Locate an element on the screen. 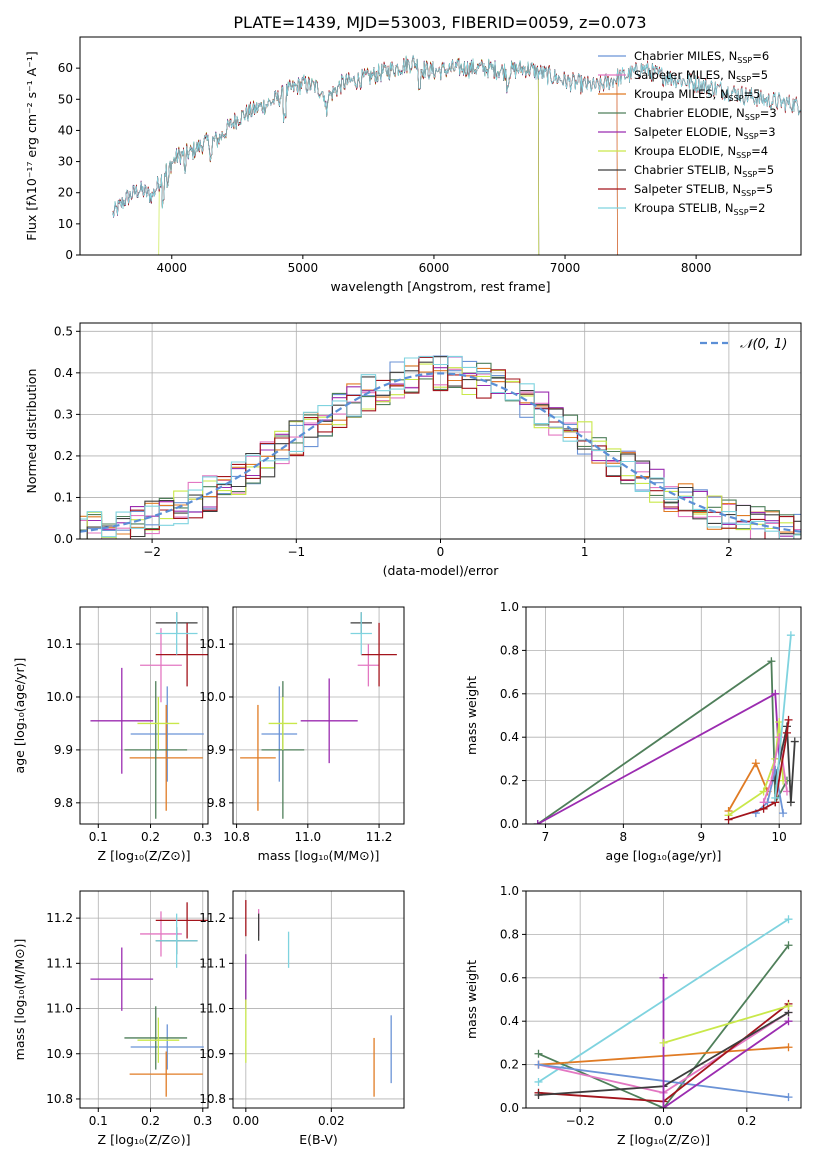 This screenshot has width=819, height=1170. y-tick-label: 0.3 is located at coordinates (63, 414).